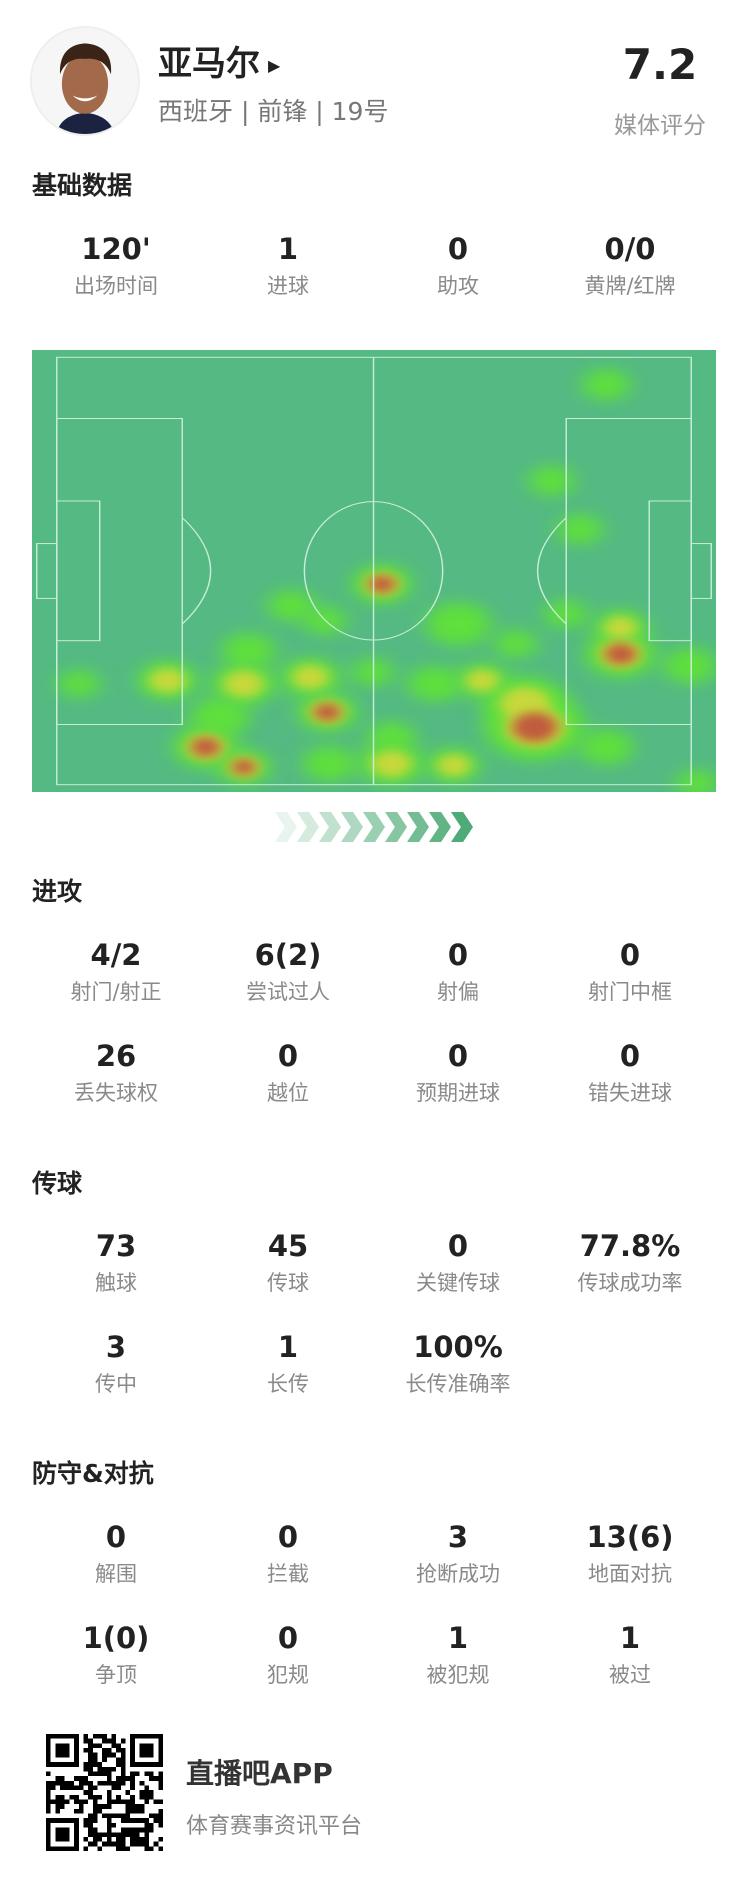 This screenshot has width=750, height=1889. What do you see at coordinates (116, 1347) in the screenshot?
I see `stat-value: 3` at bounding box center [116, 1347].